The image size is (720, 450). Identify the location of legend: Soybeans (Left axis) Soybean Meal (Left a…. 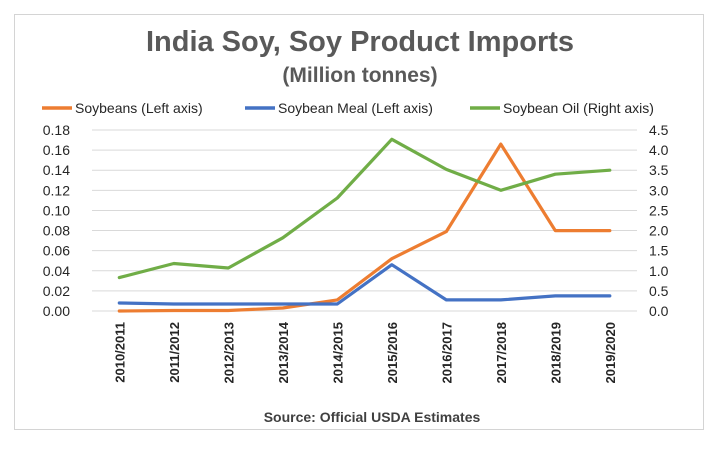
(348, 108).